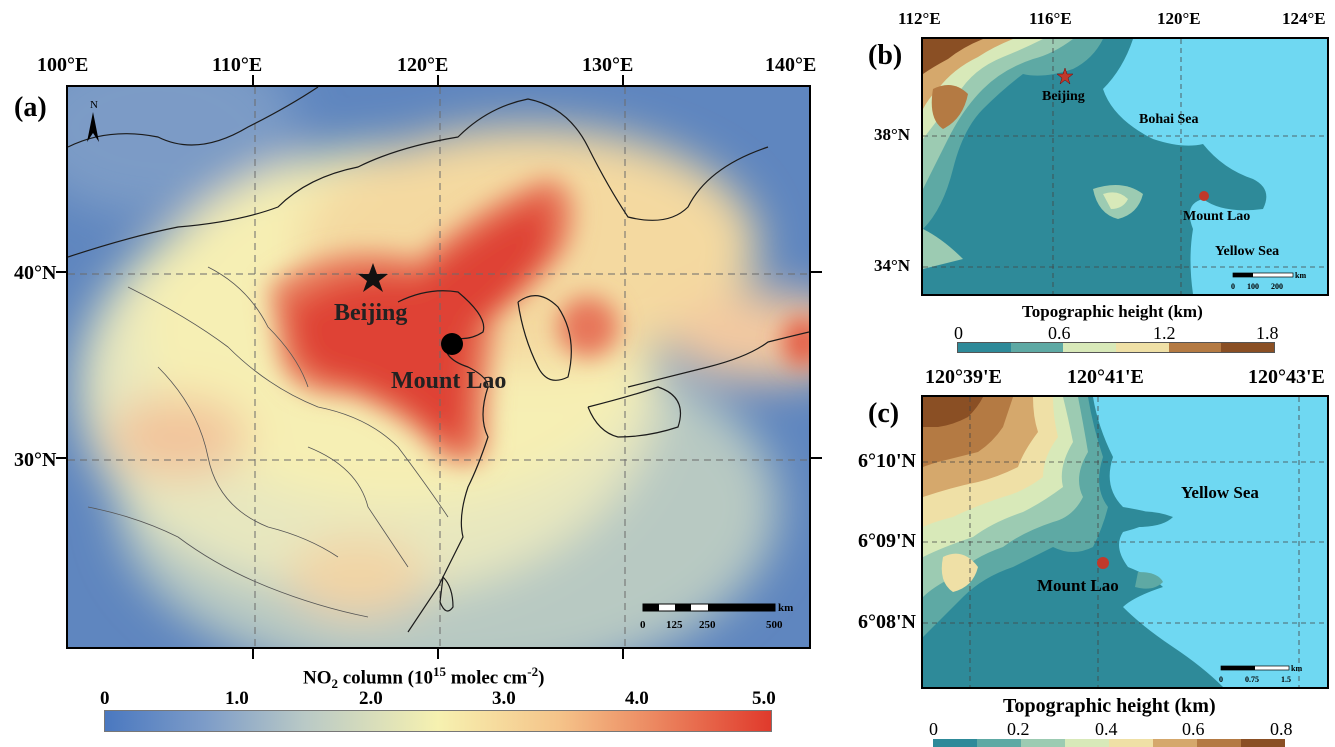  What do you see at coordinates (1286, 377) in the screenshot?
I see `c-lon-43: 120°43'E` at bounding box center [1286, 377].